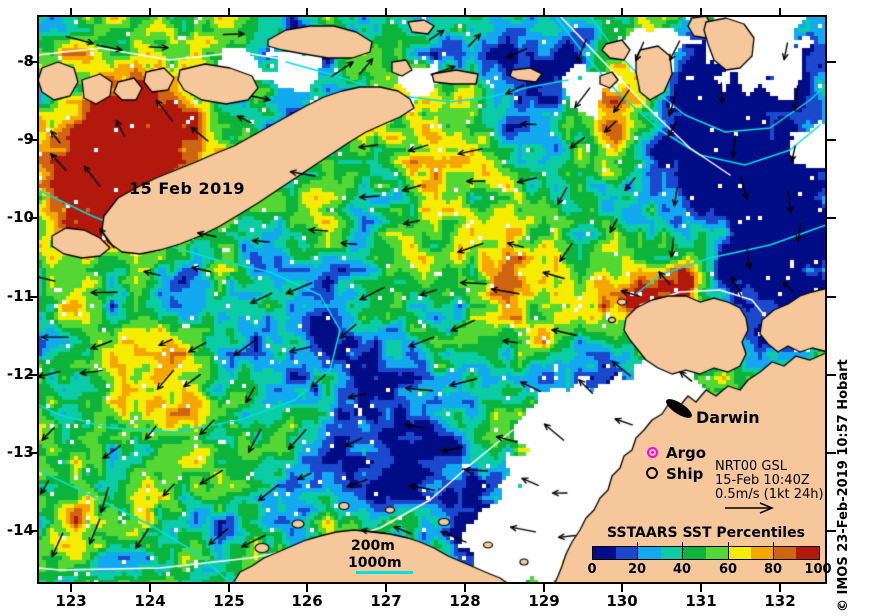  I want to click on lon-tick-label: 125, so click(229, 601).